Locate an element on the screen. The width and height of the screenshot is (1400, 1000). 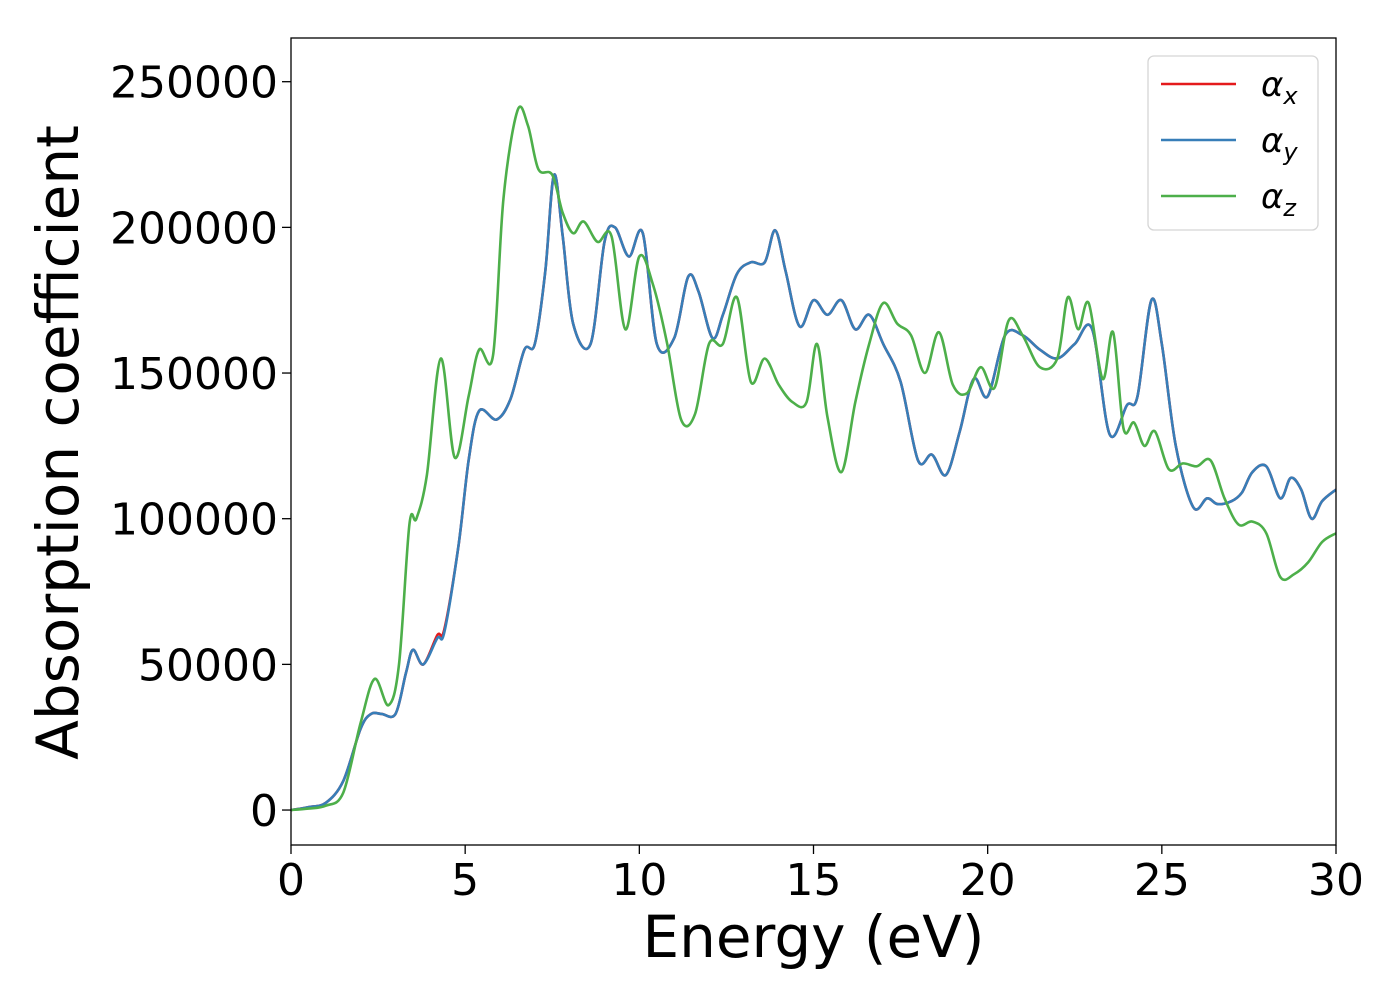
legend-label-y: αy is located at coordinates (1279, 143).